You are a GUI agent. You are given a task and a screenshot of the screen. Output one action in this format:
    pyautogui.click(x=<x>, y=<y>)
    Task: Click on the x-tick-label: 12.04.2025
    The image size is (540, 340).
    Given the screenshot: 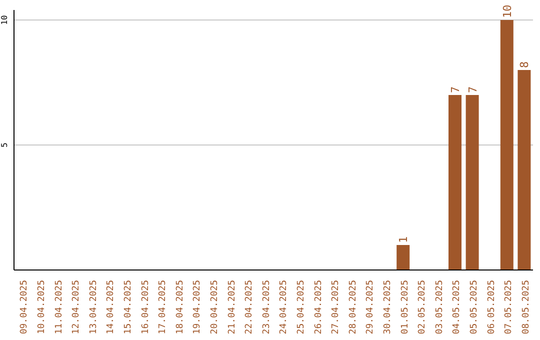 What is the action you would take?
    pyautogui.click(x=77, y=307)
    